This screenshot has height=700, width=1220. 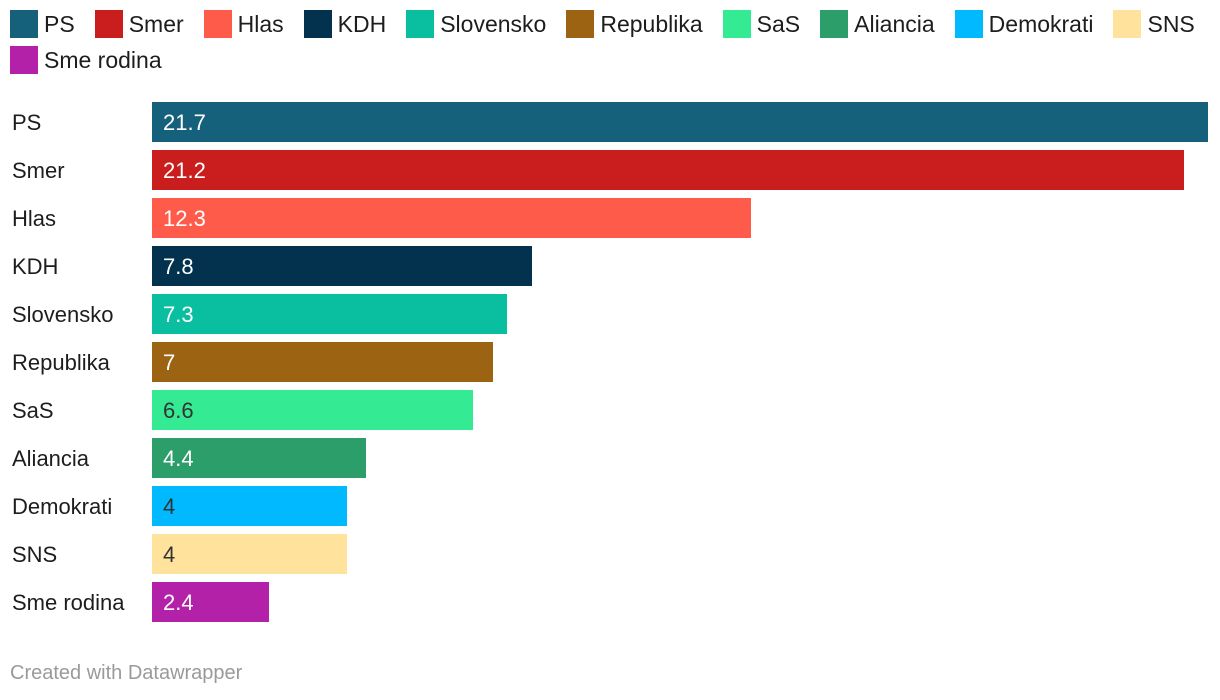 What do you see at coordinates (260, 23) in the screenshot?
I see `legend-label: Hlas` at bounding box center [260, 23].